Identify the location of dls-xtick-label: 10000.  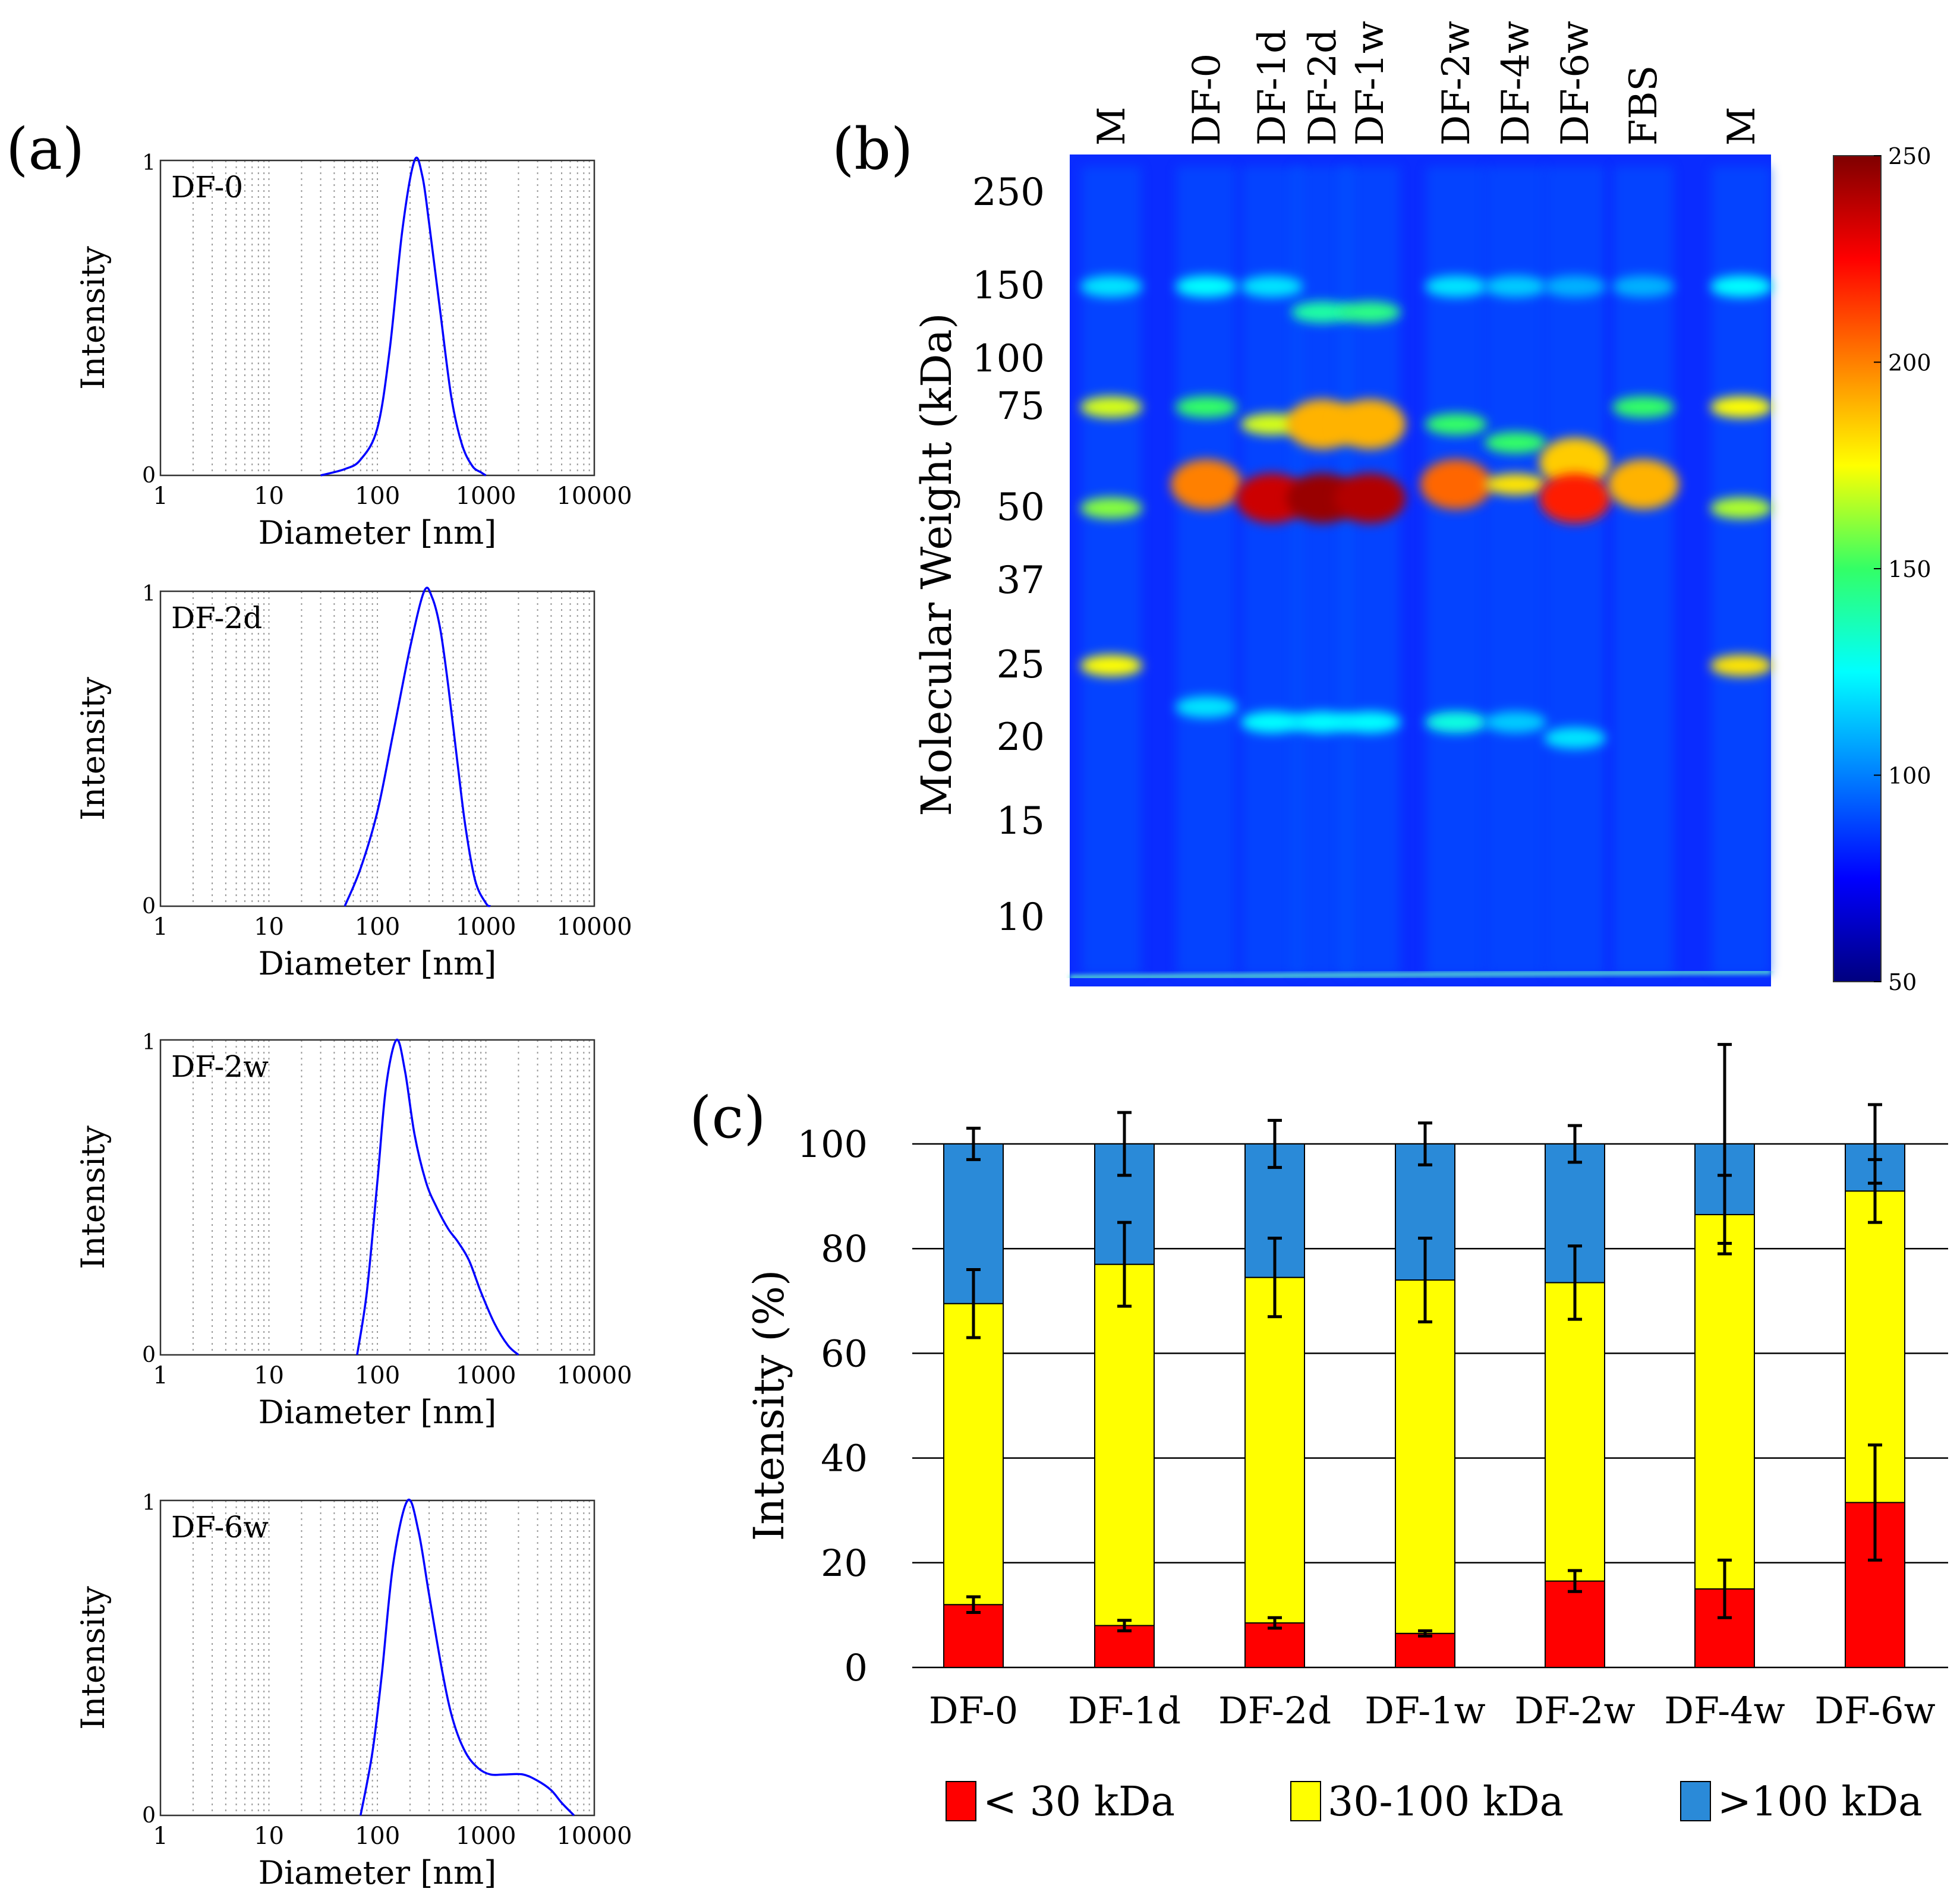
(594, 927).